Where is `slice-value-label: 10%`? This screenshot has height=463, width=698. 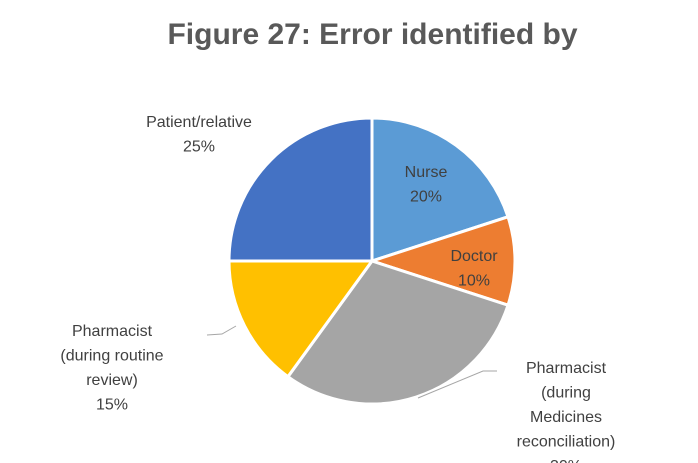 slice-value-label: 10% is located at coordinates (474, 281).